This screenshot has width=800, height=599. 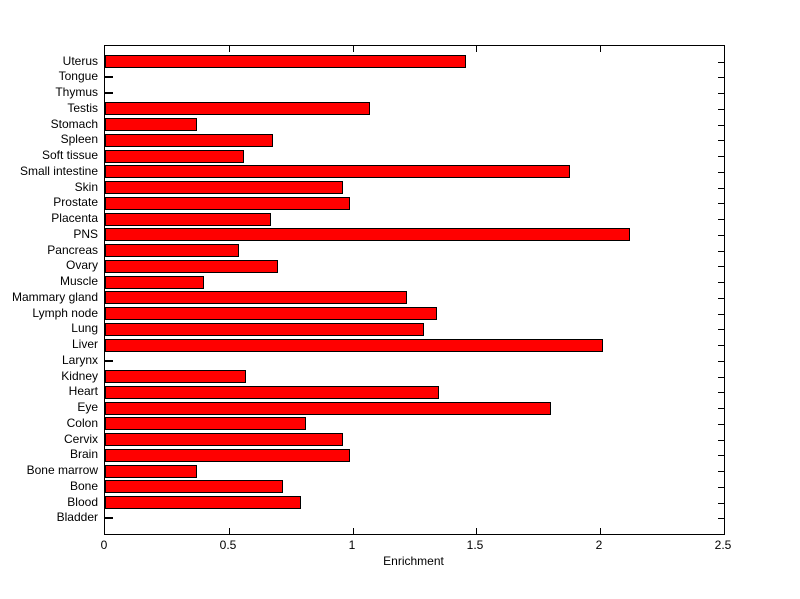 I want to click on x-axis-tick-label: 1, so click(x=352, y=545).